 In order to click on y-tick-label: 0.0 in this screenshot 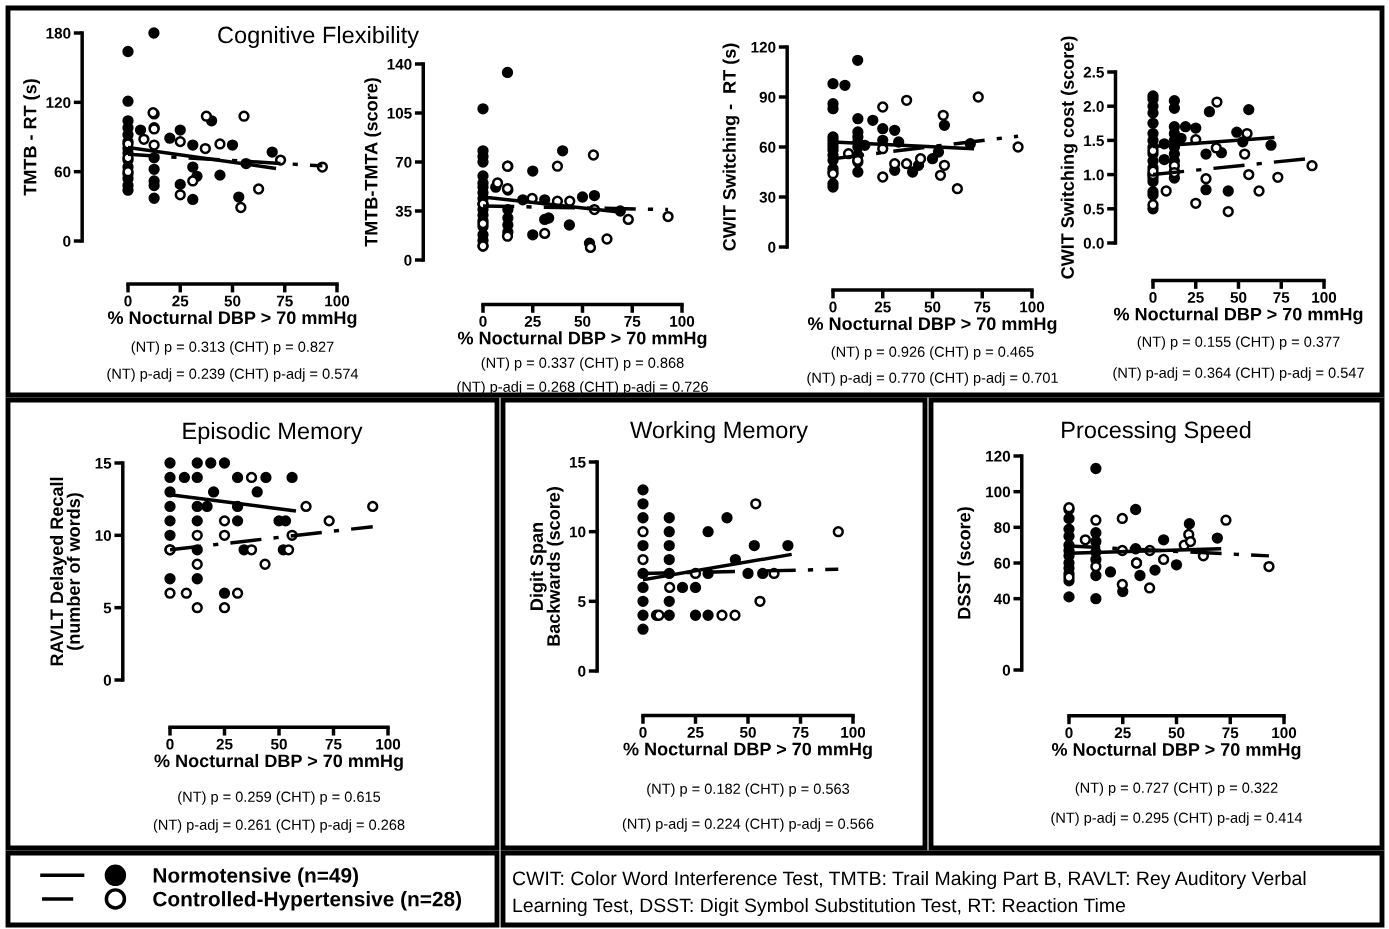, I will do `click(1093, 243)`.